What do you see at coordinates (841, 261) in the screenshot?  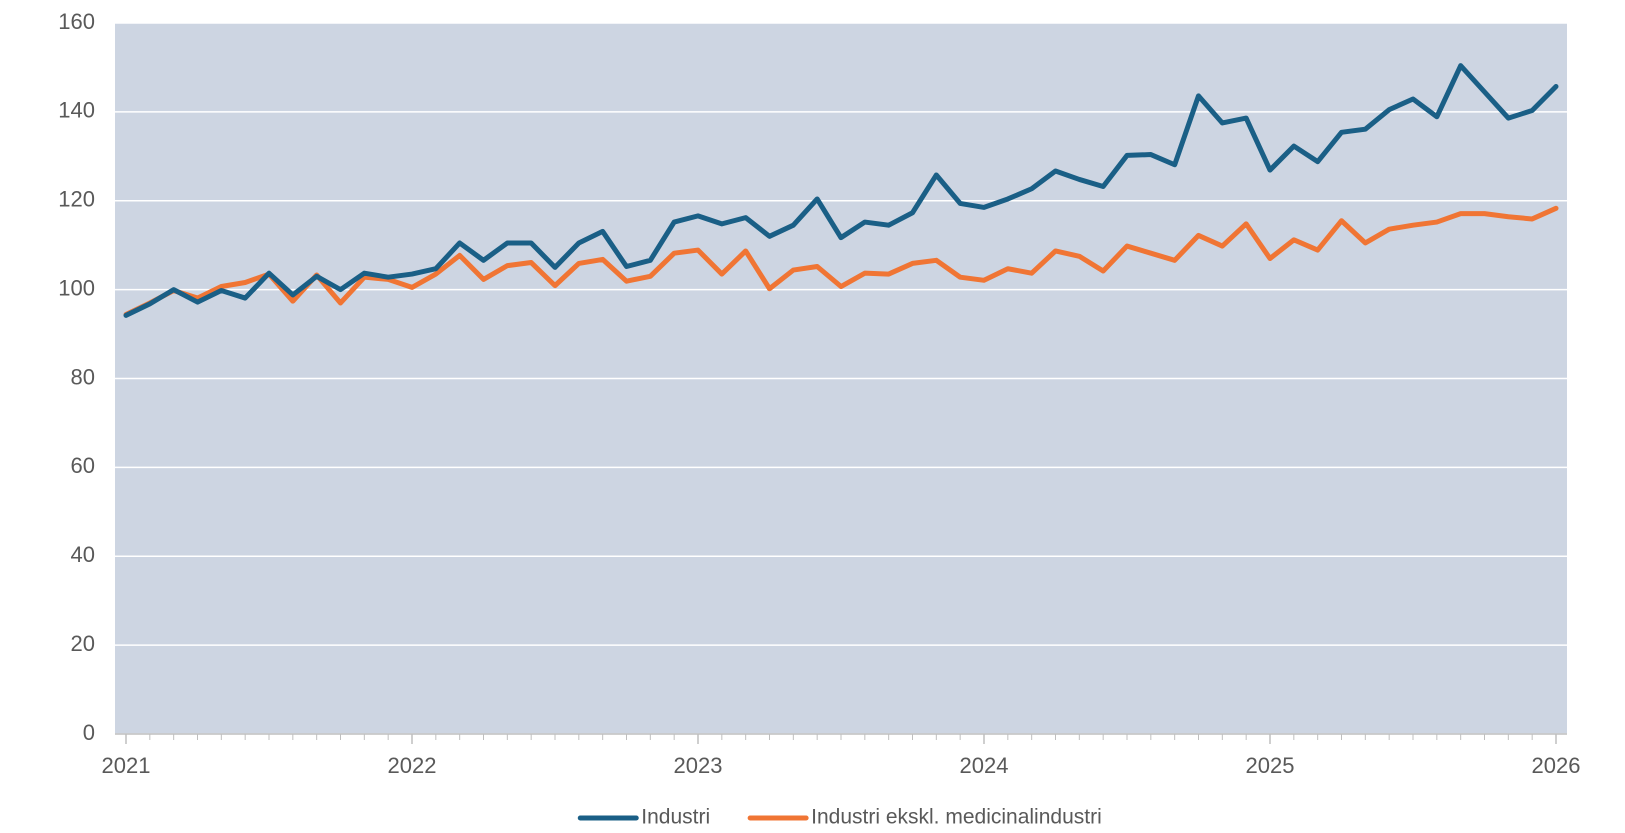 I see `line-series` at bounding box center [841, 261].